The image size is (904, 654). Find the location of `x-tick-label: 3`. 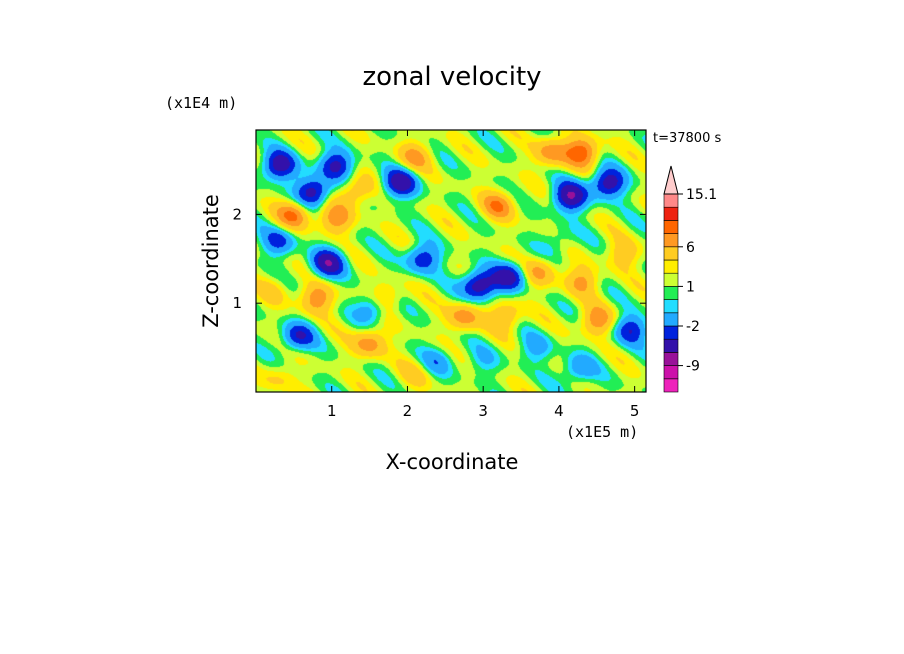

x-tick-label: 3 is located at coordinates (483, 411).